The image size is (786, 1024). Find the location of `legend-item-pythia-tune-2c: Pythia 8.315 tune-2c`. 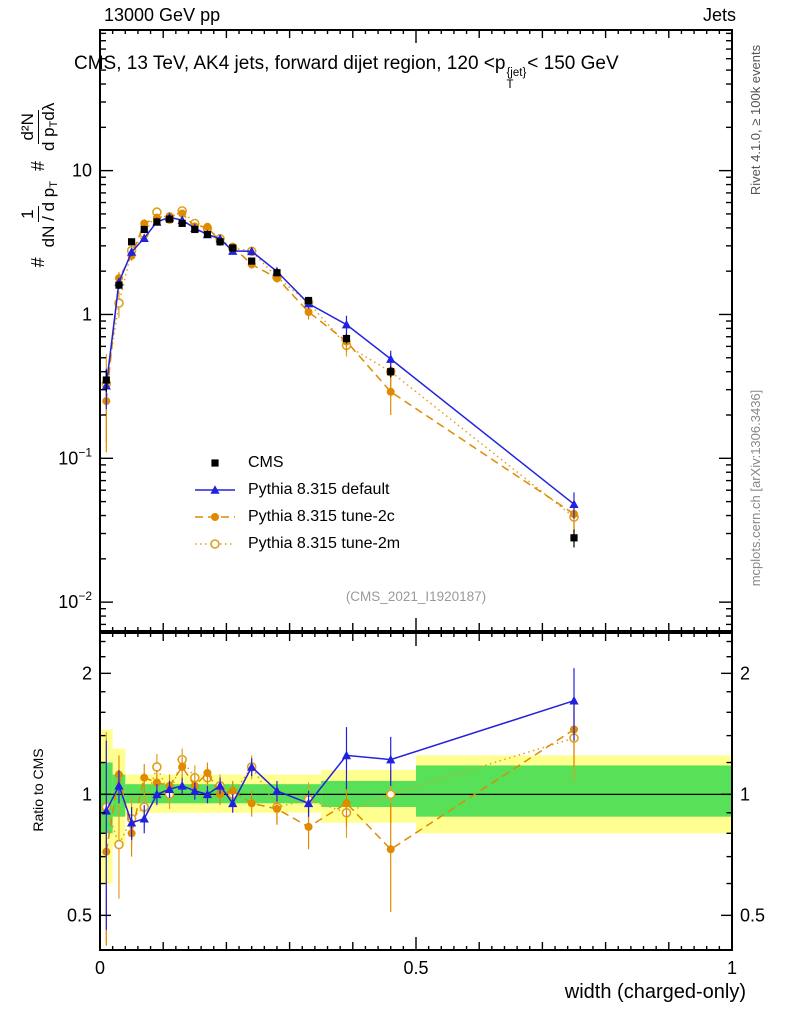

legend-item-pythia-tune-2c: Pythia 8.315 tune-2c is located at coordinates (296, 516).